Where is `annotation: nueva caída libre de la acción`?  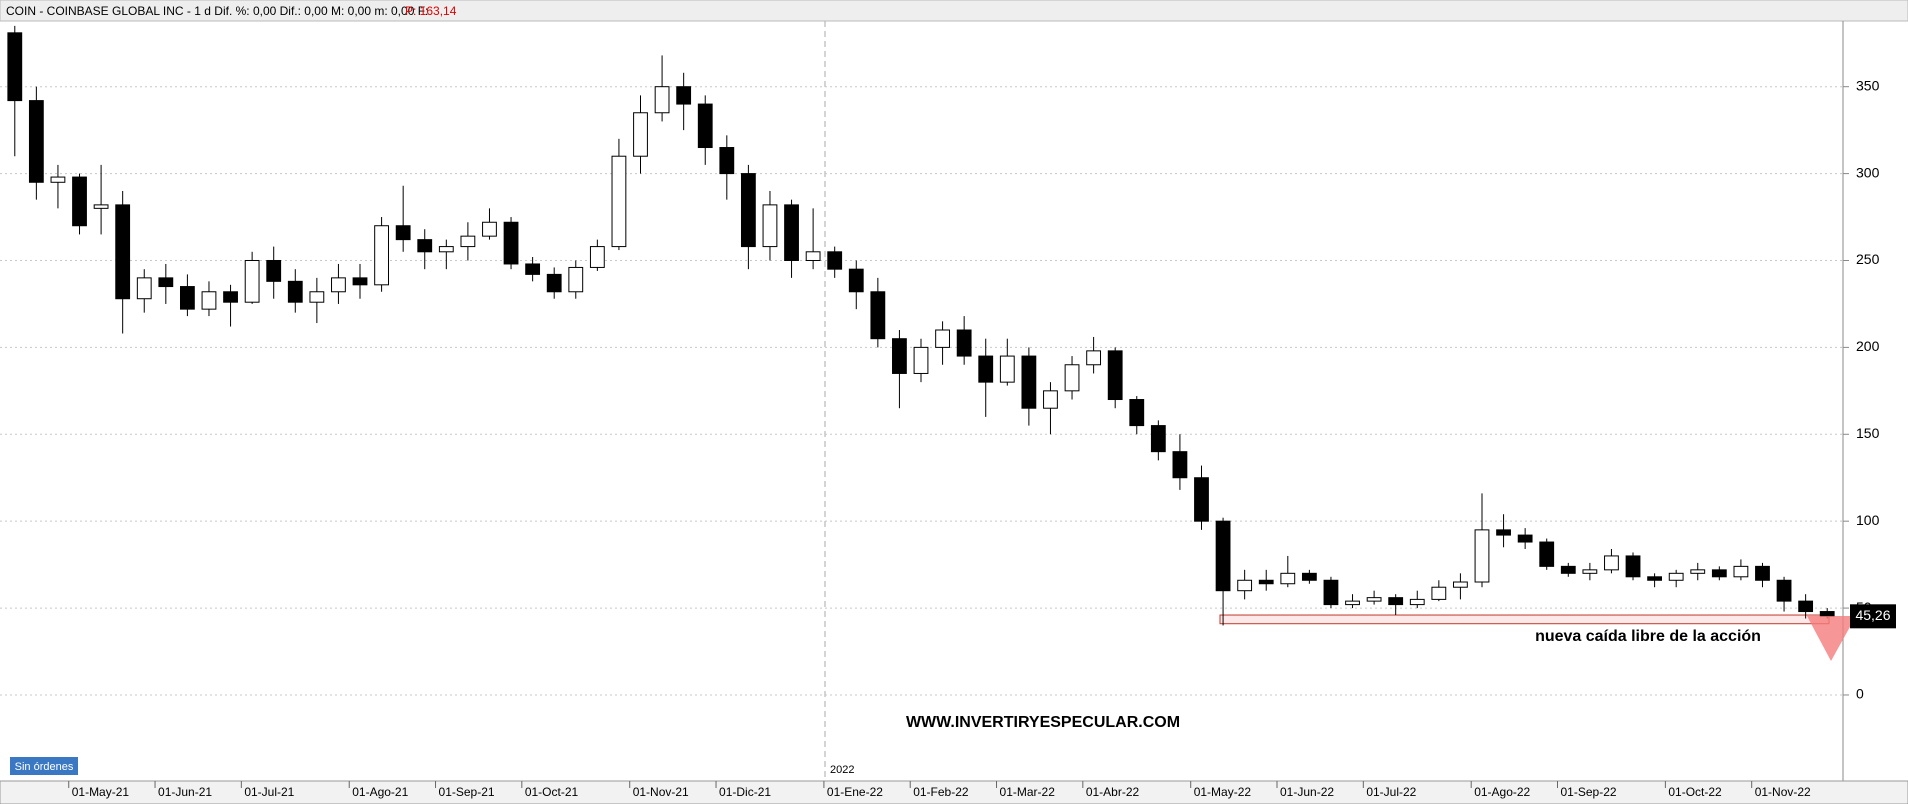 annotation: nueva caída libre de la acción is located at coordinates (1648, 636).